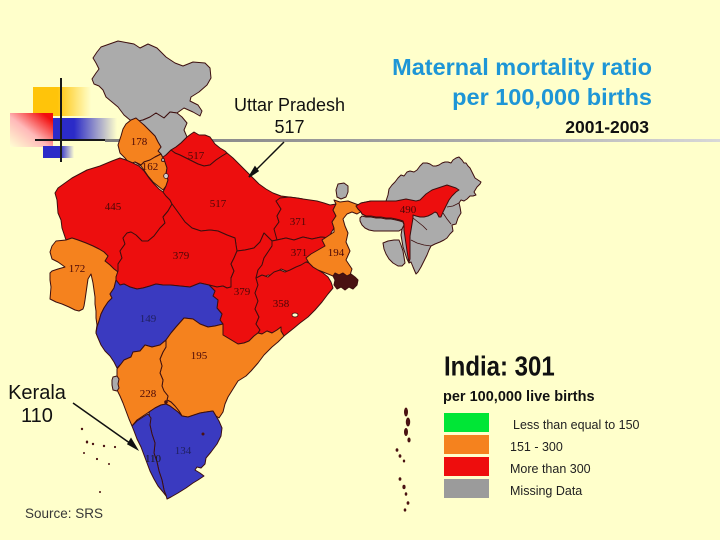 This screenshot has height=540, width=720. Describe the element at coordinates (199, 356) in the screenshot. I see `svg-text: 195` at that location.